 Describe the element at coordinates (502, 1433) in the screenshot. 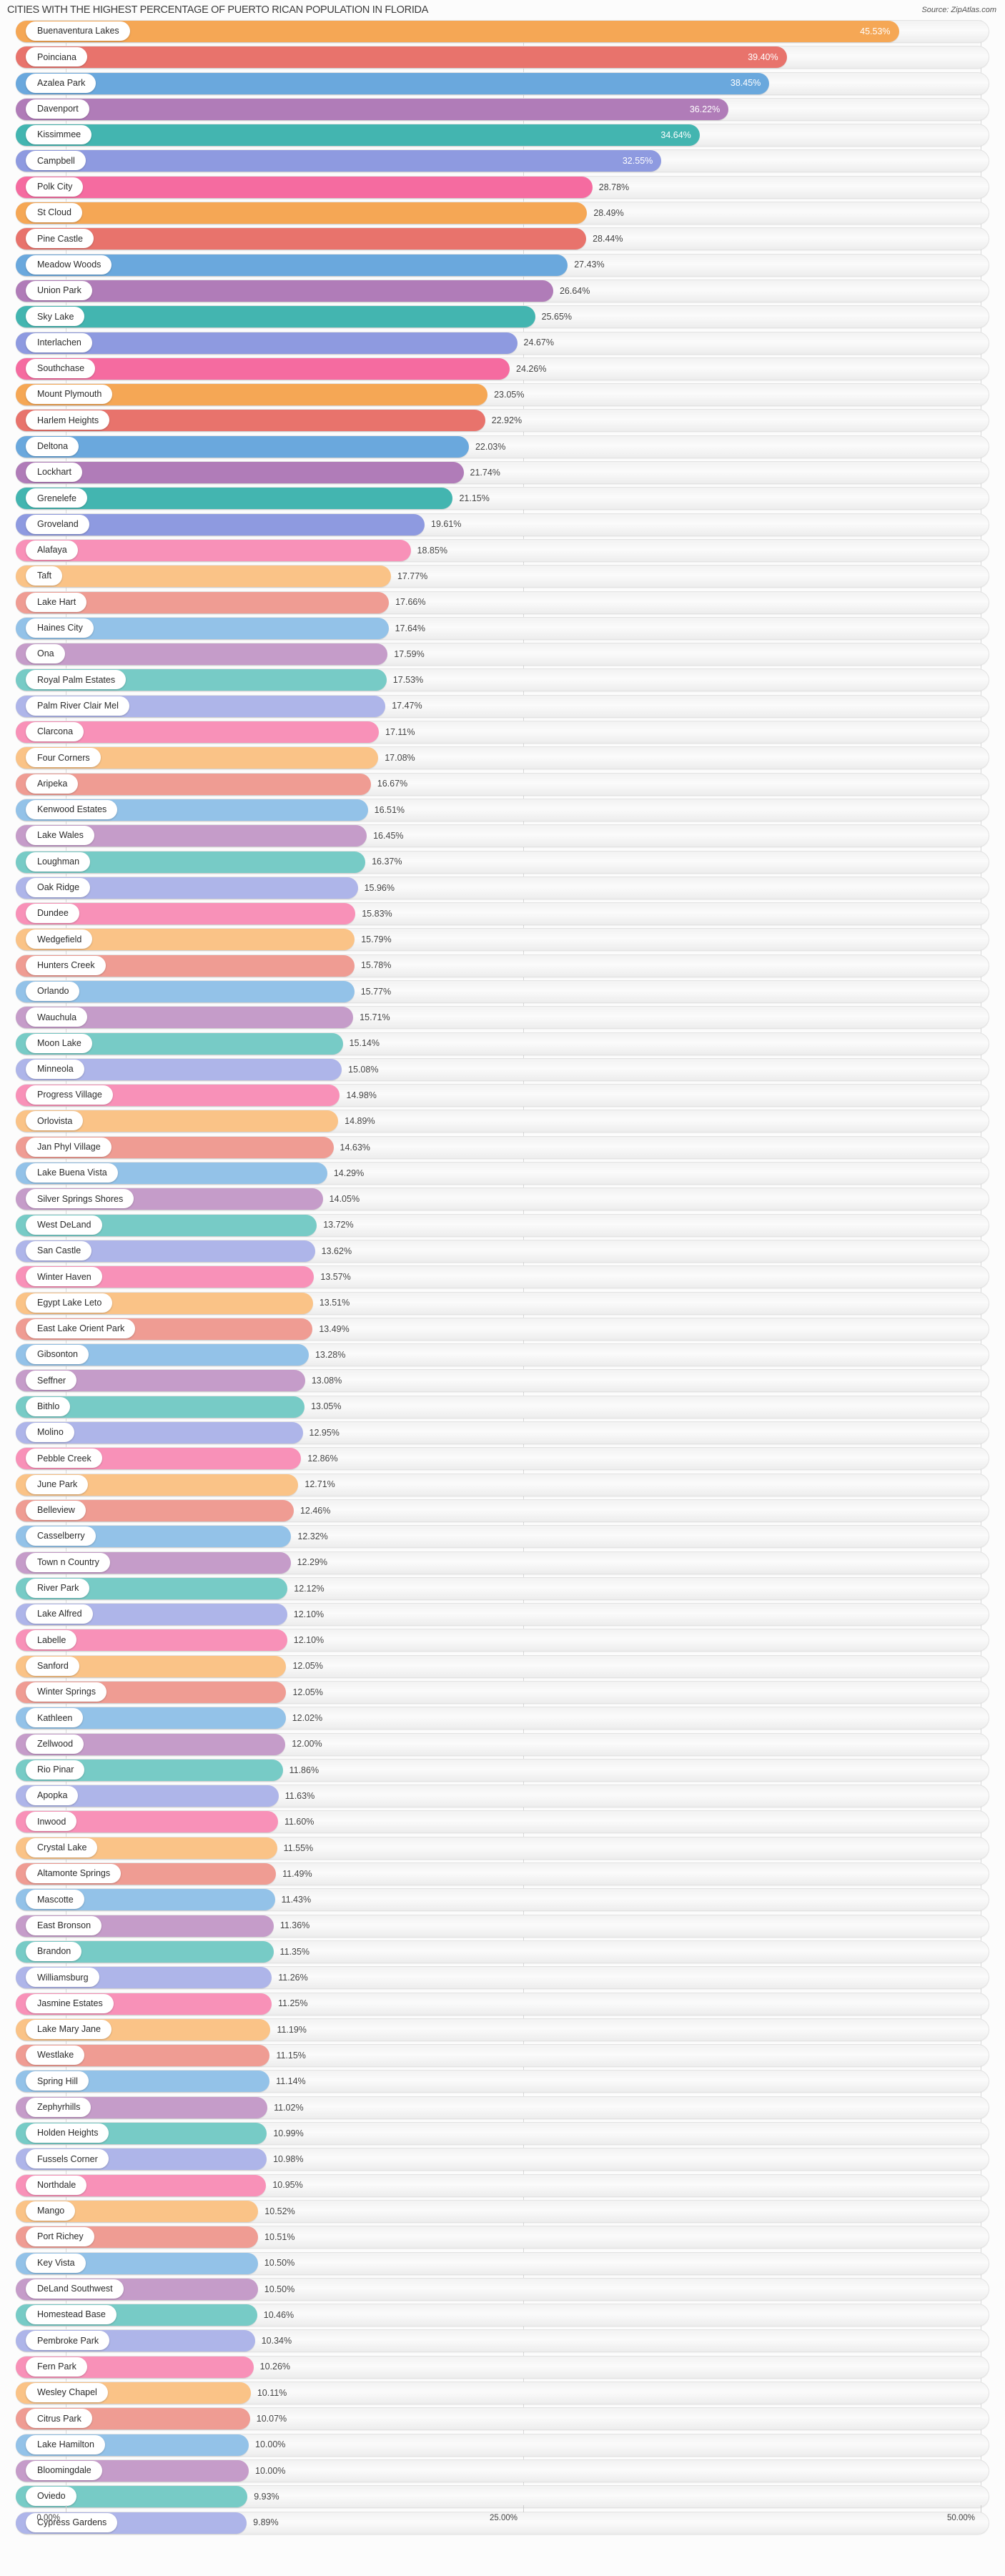

I see `bar-row: Molino 12.95%` at that location.